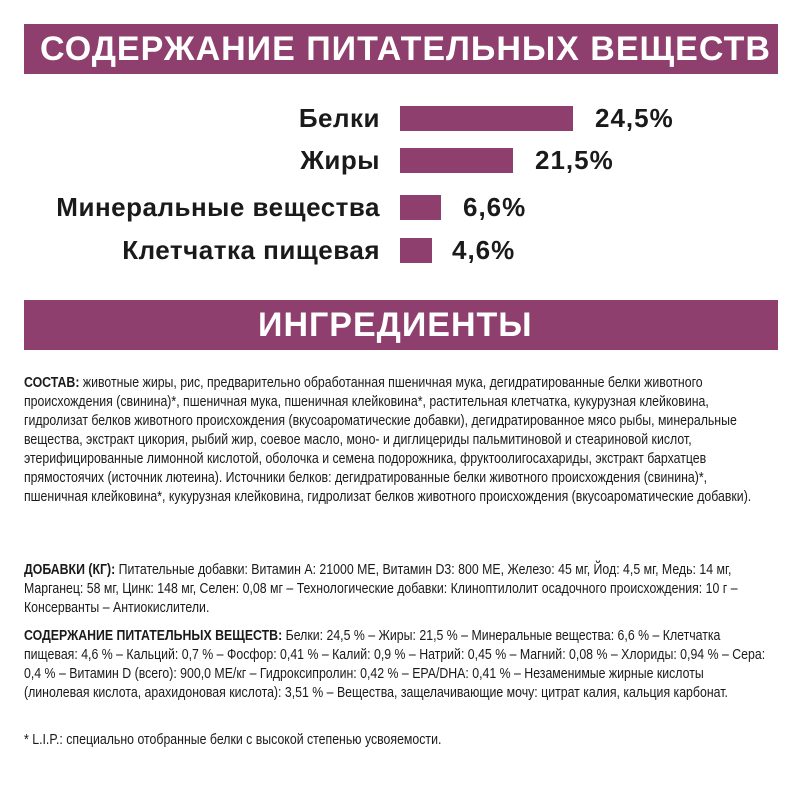 The width and height of the screenshot is (800, 800). What do you see at coordinates (218, 207) in the screenshot?
I see `category-label: Минеральные вещества` at bounding box center [218, 207].